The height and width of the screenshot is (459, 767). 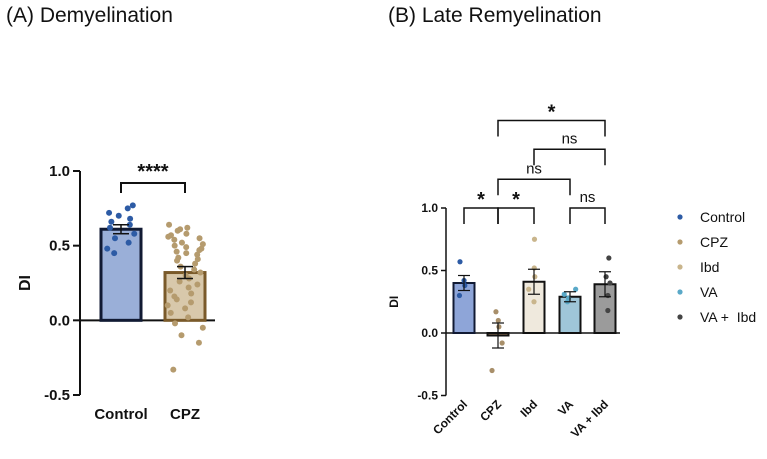 I want to click on panel-a-sig-label: ****, so click(x=152, y=172).